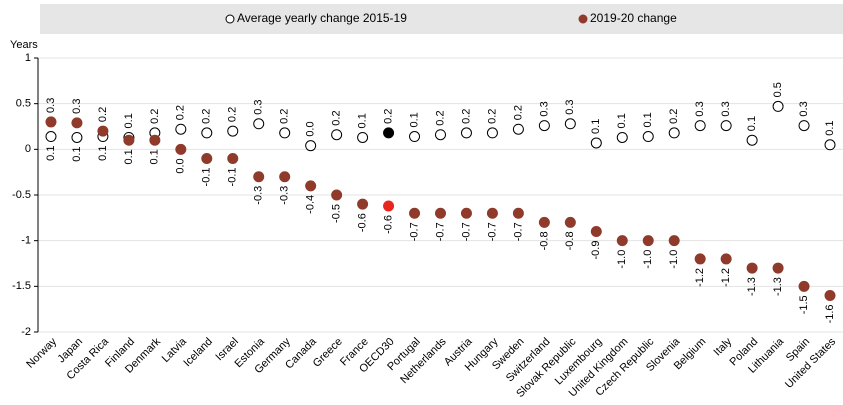 The image size is (843, 405). Describe the element at coordinates (322, 18) in the screenshot. I see `legend-label: Average yearly change 2015-19` at that location.